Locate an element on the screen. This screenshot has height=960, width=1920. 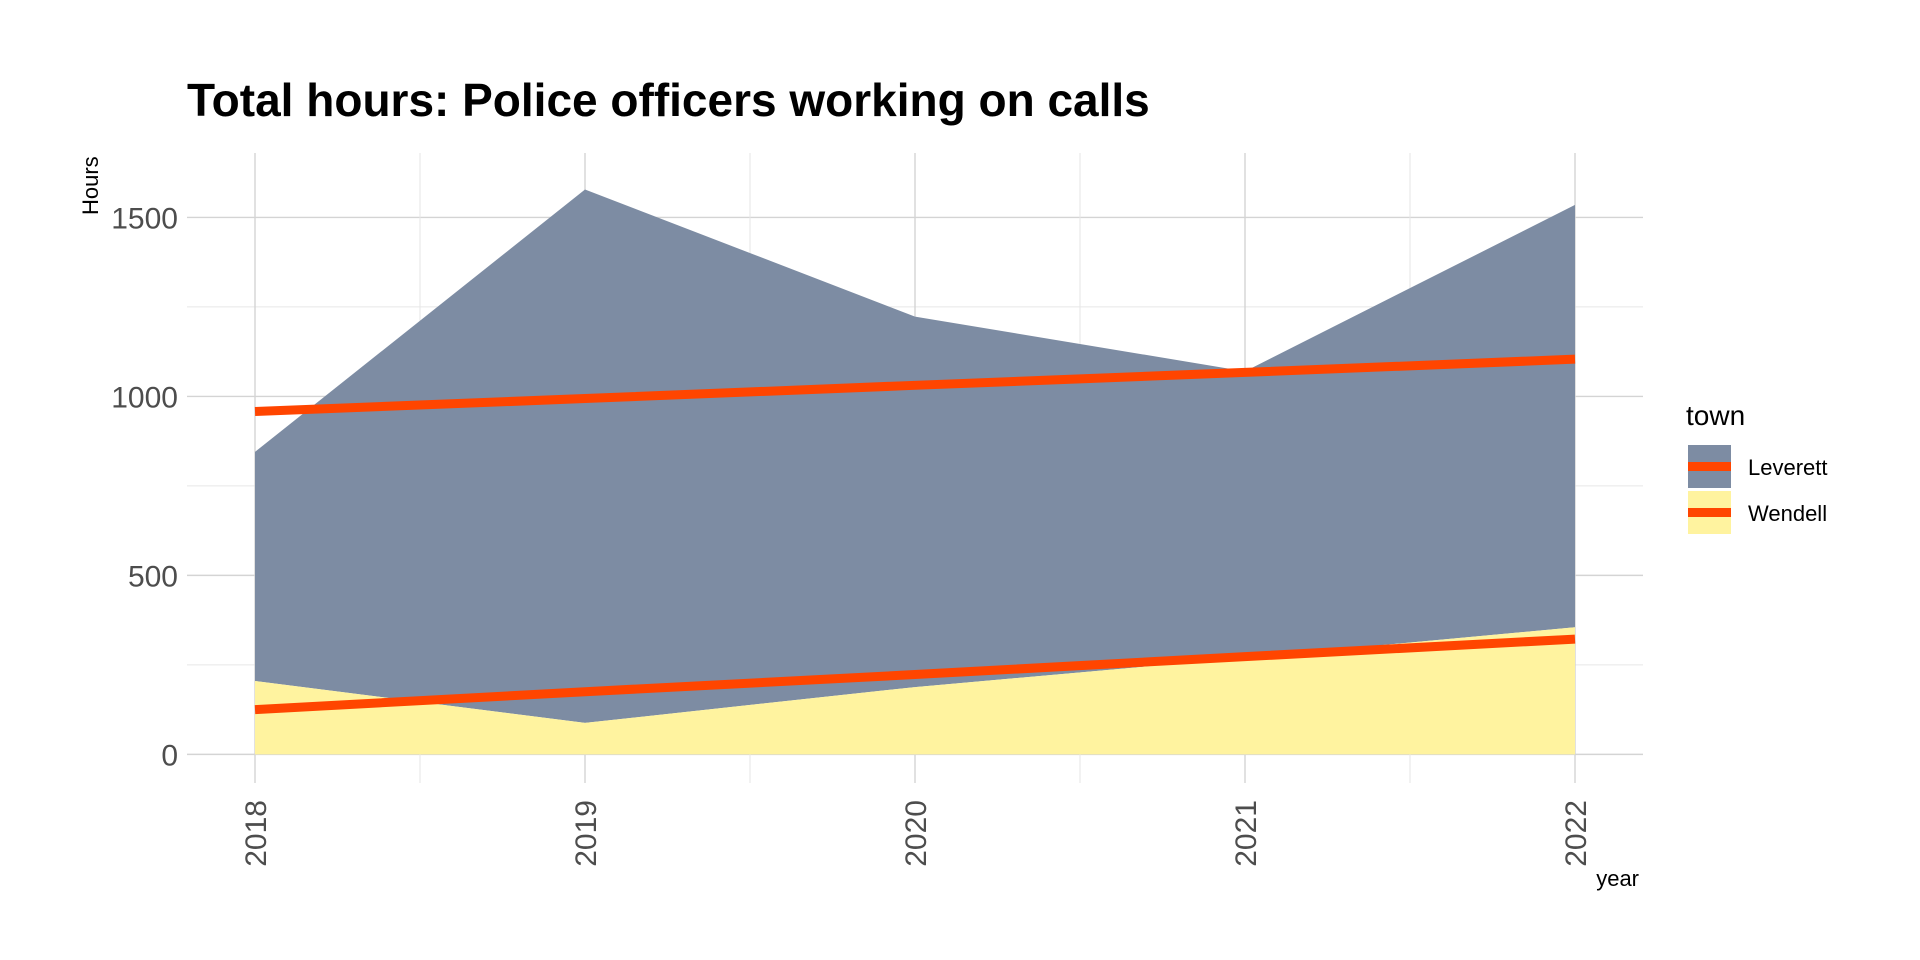
x-tick-label: 2019 is located at coordinates (586, 833).